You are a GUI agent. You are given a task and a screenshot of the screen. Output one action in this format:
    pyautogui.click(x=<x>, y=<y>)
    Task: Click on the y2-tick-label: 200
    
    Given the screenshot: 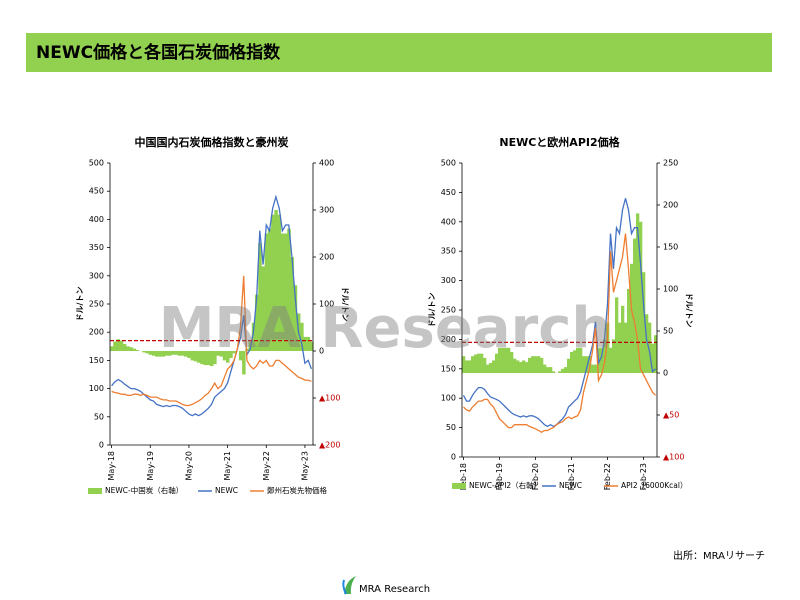 What is the action you would take?
    pyautogui.click(x=326, y=257)
    